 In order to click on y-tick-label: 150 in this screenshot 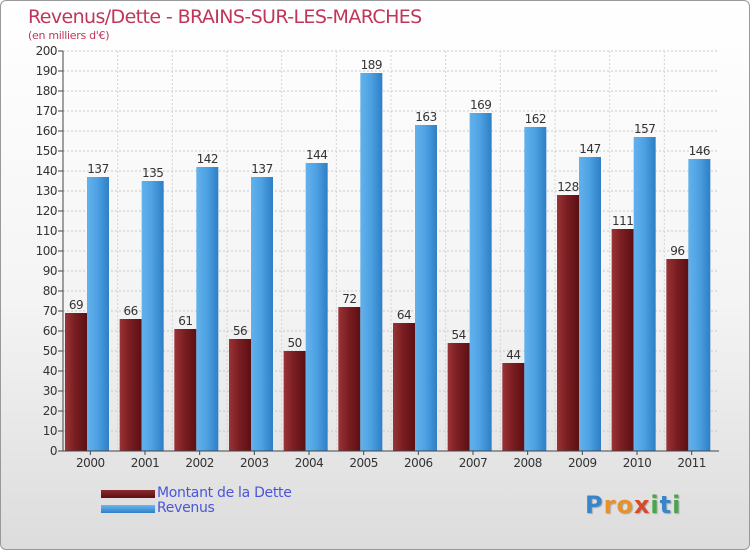, I will do `click(46, 151)`.